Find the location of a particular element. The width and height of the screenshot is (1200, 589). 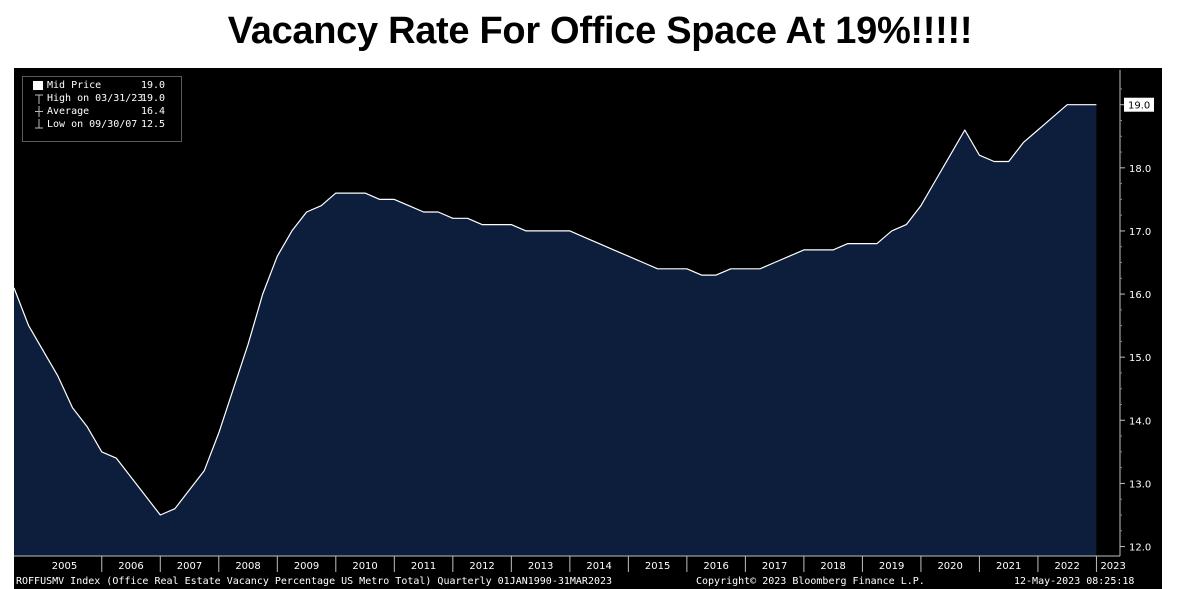

legend-item-mid-price: Mid Price 19.0 is located at coordinates (102, 85).